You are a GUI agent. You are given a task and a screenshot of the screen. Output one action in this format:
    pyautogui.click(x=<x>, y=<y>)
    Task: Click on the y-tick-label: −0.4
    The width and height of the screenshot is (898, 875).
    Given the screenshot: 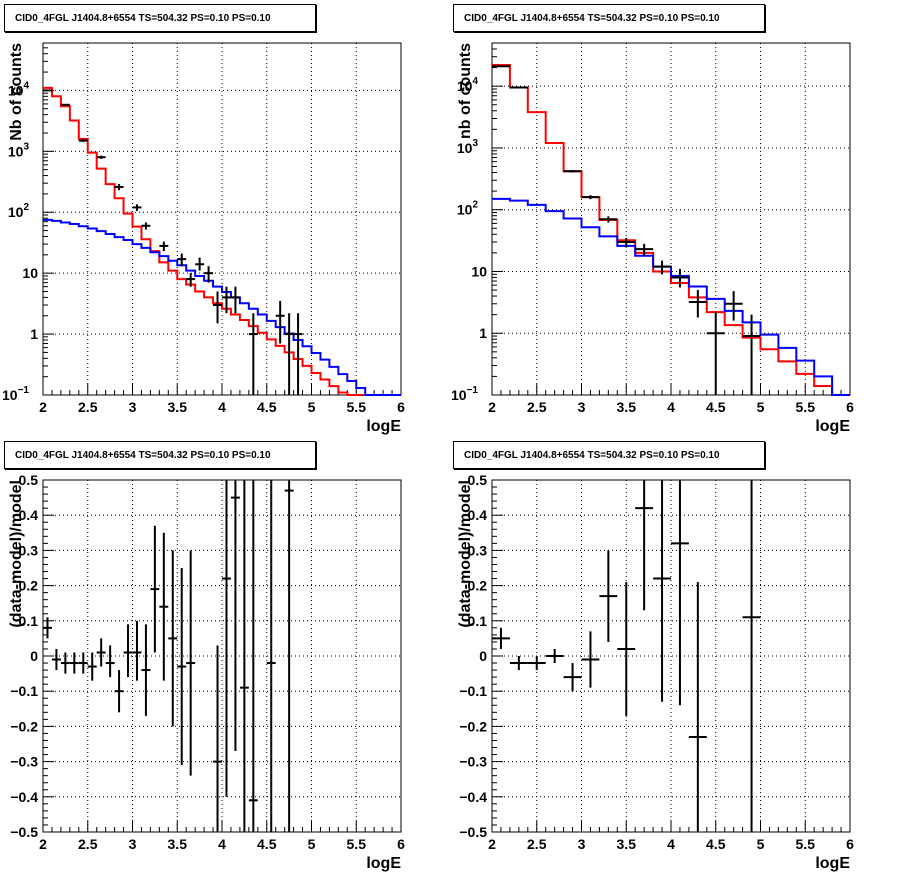 What is the action you would take?
    pyautogui.click(x=473, y=797)
    